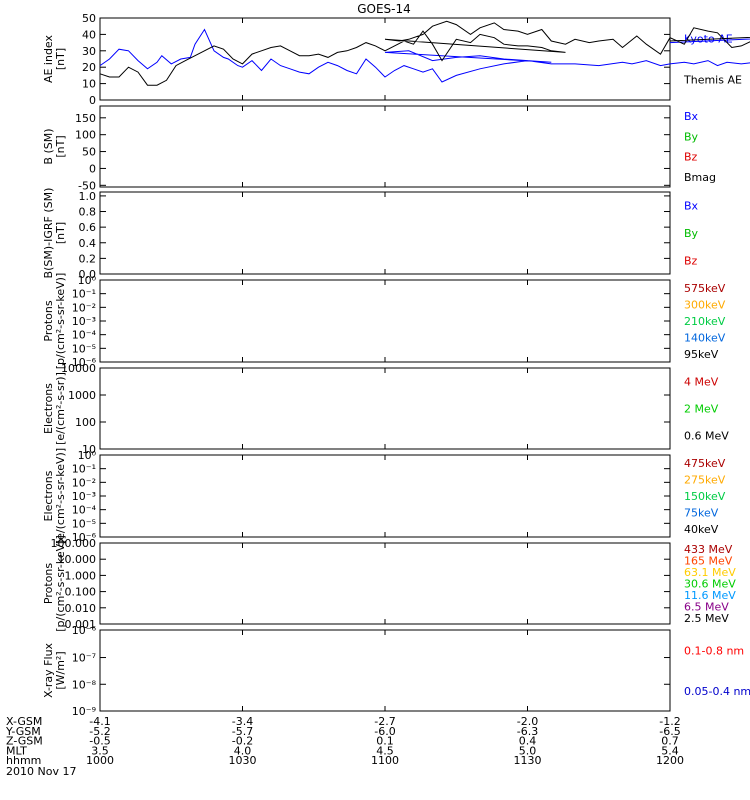 The width and height of the screenshot is (750, 800). What do you see at coordinates (243, 760) in the screenshot?
I see `ephemeris-value: 1030` at bounding box center [243, 760].